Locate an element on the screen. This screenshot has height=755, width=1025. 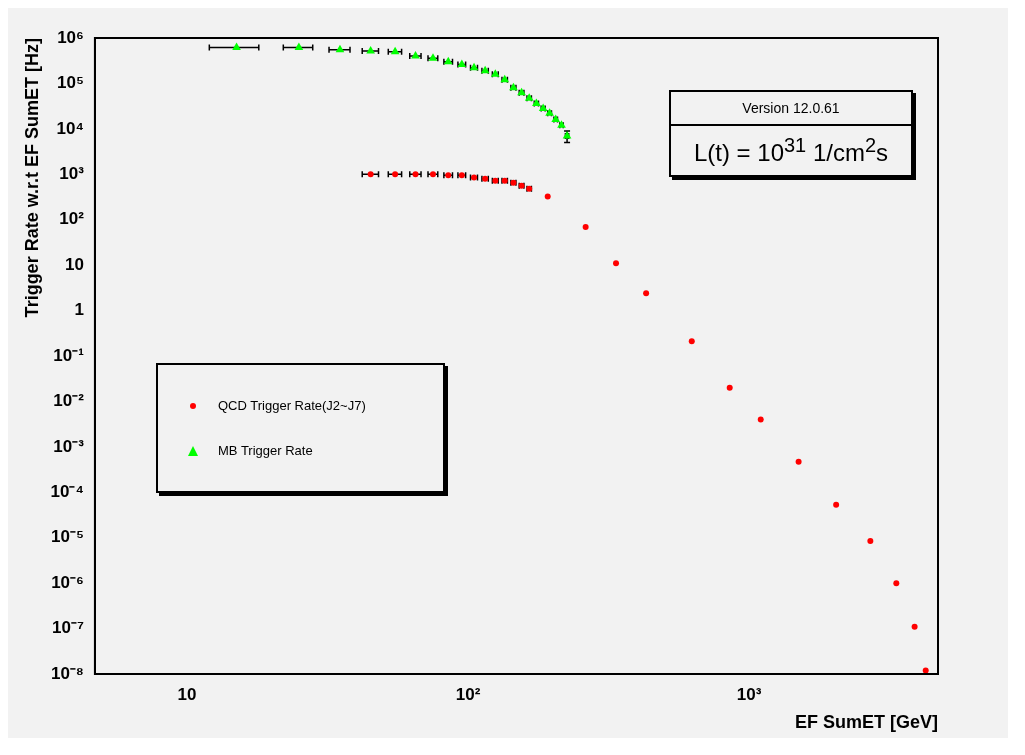
y-tick-label: 10⁻⁶ is located at coordinates (67, 582).